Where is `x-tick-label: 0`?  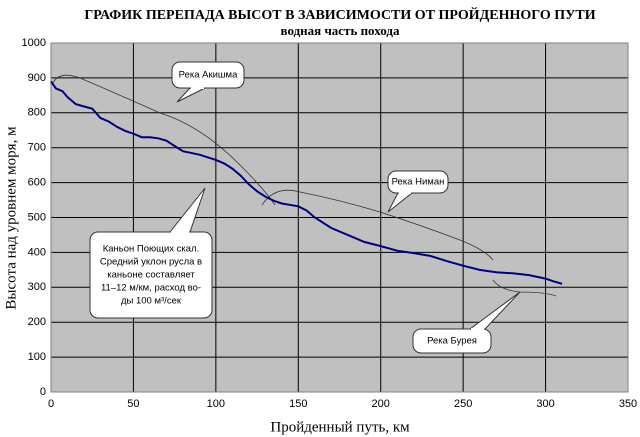
x-tick-label: 0 is located at coordinates (51, 404).